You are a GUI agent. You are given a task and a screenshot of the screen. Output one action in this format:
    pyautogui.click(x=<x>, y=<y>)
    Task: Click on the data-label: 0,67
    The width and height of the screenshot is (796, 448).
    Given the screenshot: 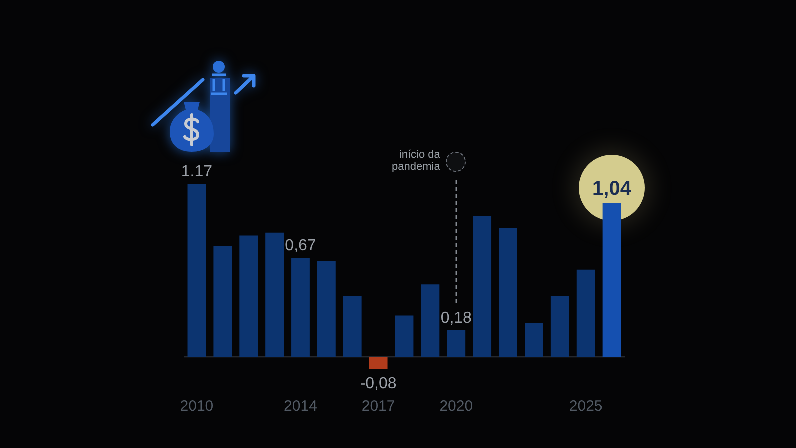 What is the action you would take?
    pyautogui.click(x=300, y=245)
    